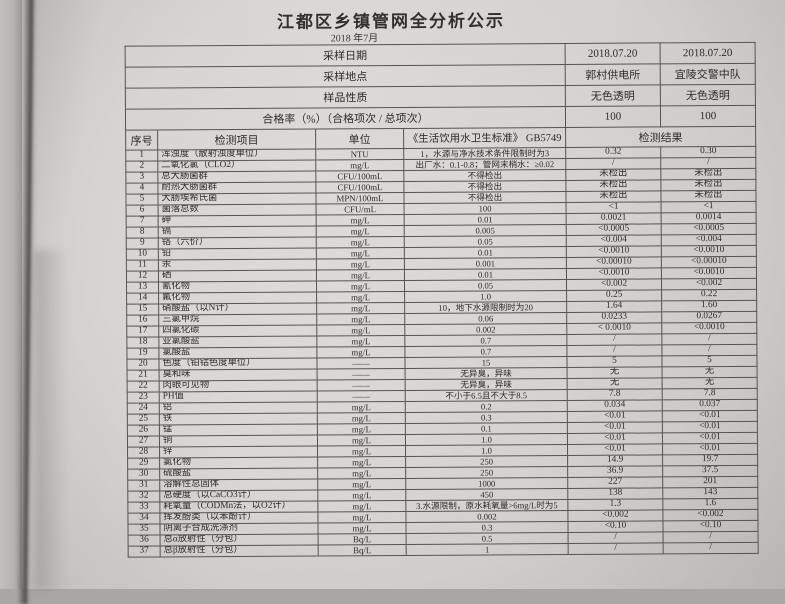  What do you see at coordinates (143, 463) in the screenshot?
I see `cell-no: 29` at bounding box center [143, 463].